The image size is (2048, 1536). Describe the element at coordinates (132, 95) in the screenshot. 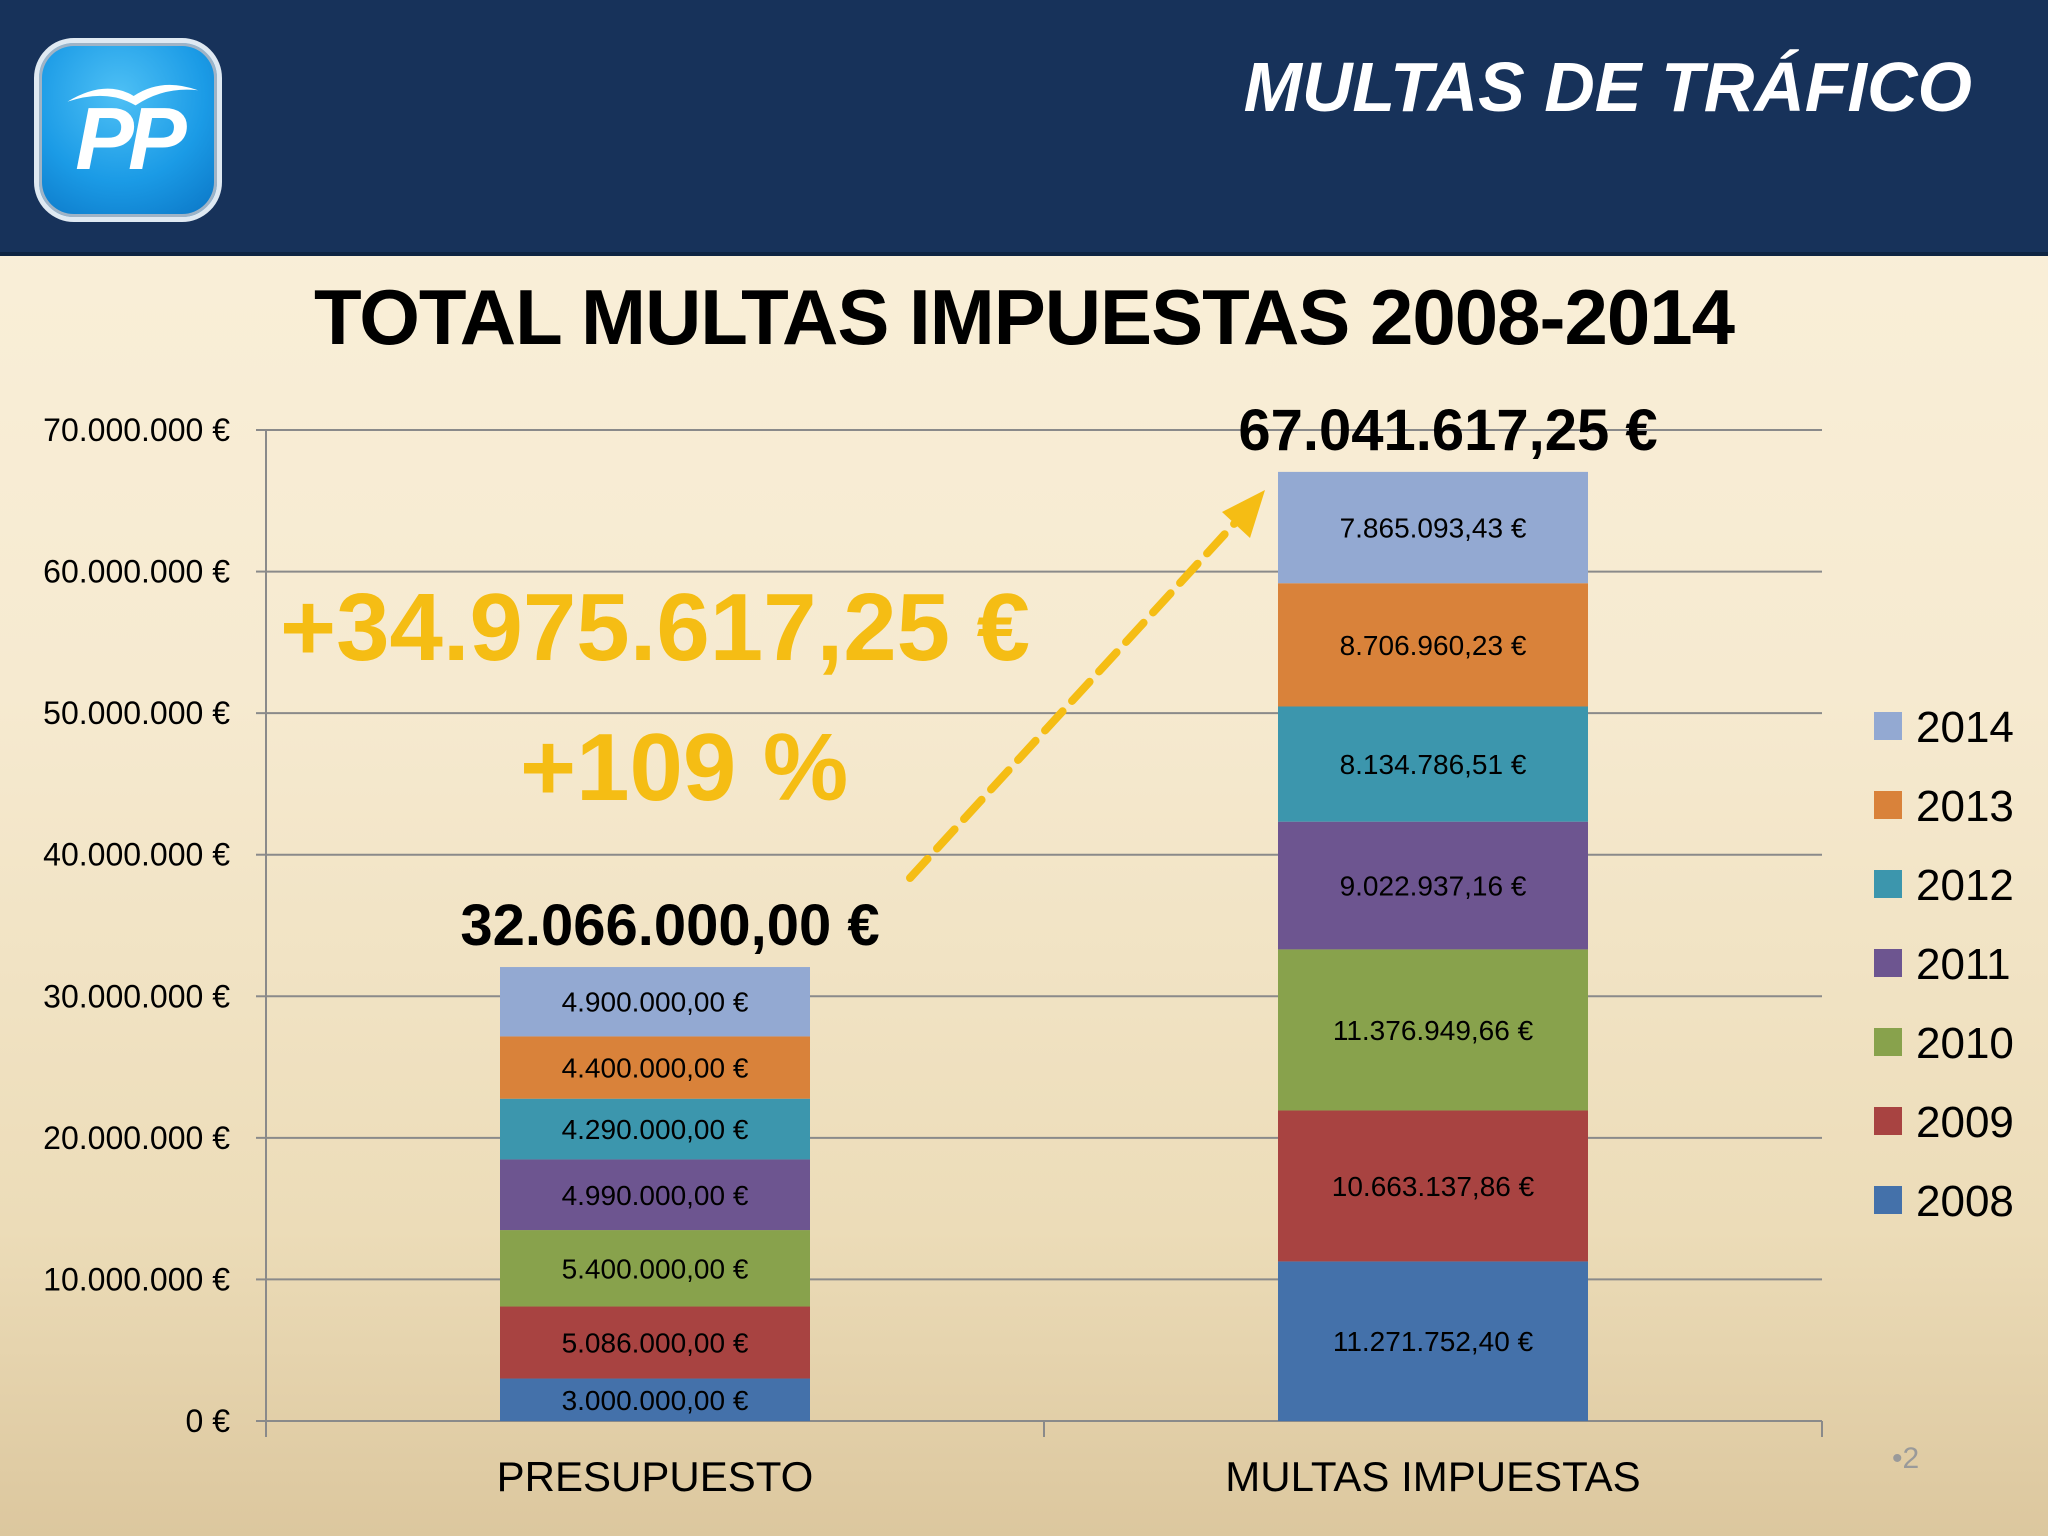

I see `gull-icon` at that location.